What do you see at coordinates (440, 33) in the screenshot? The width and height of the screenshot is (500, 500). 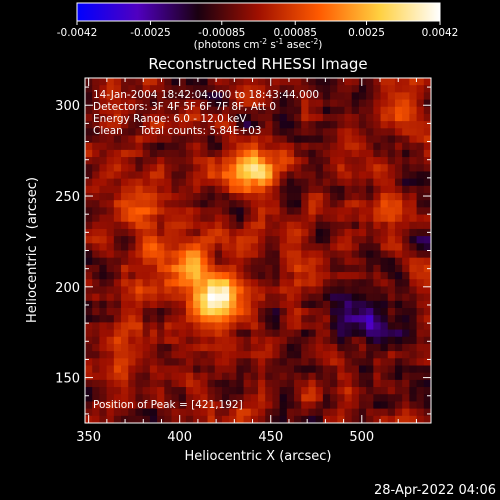 I see `colorbar-tick-label: 0.0042` at bounding box center [440, 33].